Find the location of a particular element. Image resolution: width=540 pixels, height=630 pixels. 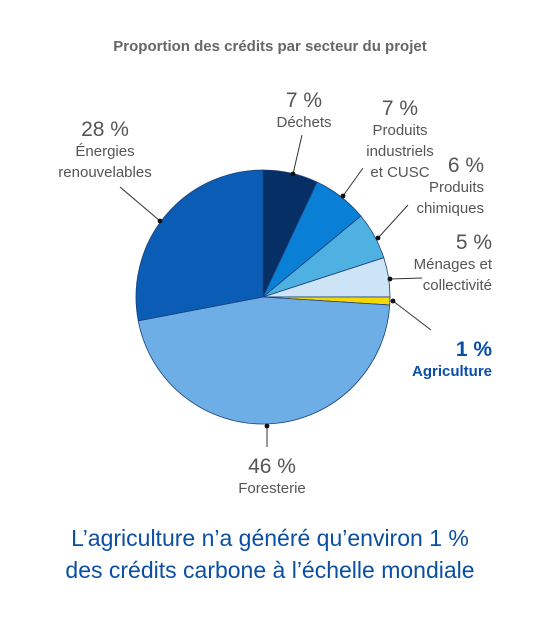

leader-line-produits-chimiques is located at coordinates (393, 221).